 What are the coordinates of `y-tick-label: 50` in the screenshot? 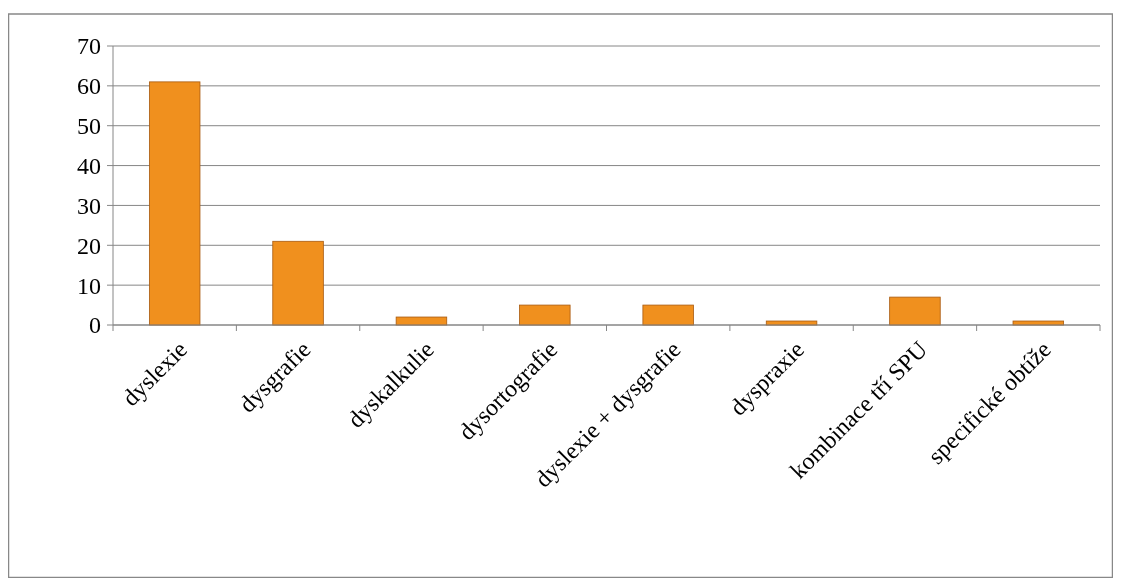 It's located at (89, 126).